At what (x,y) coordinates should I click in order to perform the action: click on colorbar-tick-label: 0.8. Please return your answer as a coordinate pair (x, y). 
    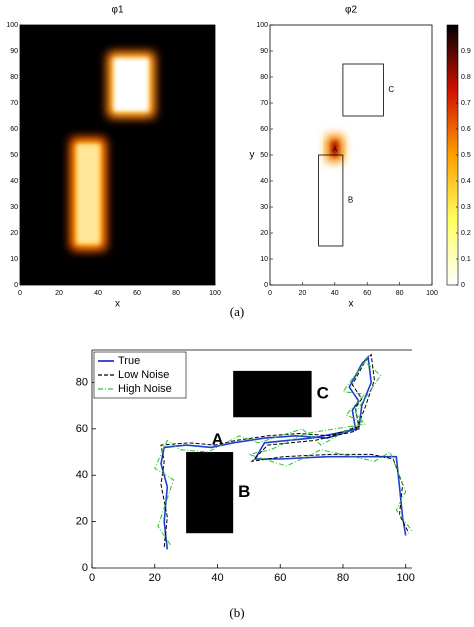
    Looking at the image, I should click on (466, 77).